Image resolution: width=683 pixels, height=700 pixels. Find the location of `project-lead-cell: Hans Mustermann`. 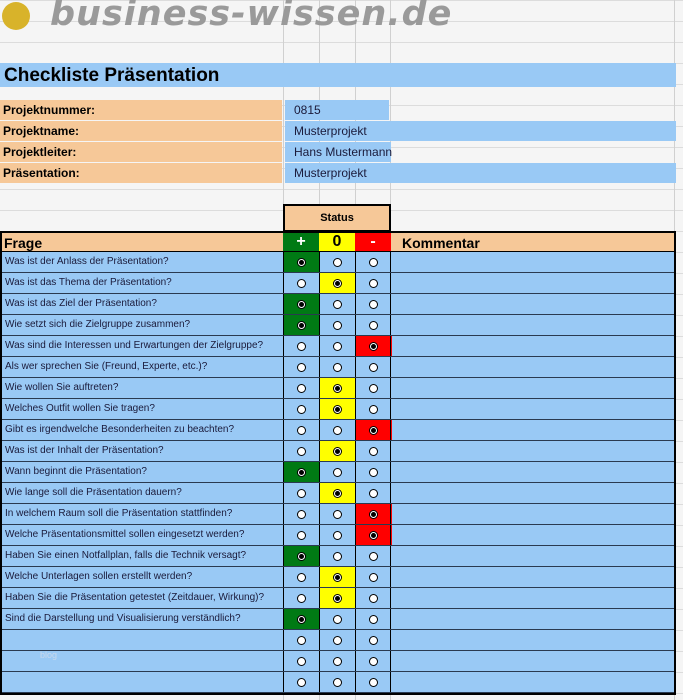

project-lead-cell: Hans Mustermann is located at coordinates (338, 152).